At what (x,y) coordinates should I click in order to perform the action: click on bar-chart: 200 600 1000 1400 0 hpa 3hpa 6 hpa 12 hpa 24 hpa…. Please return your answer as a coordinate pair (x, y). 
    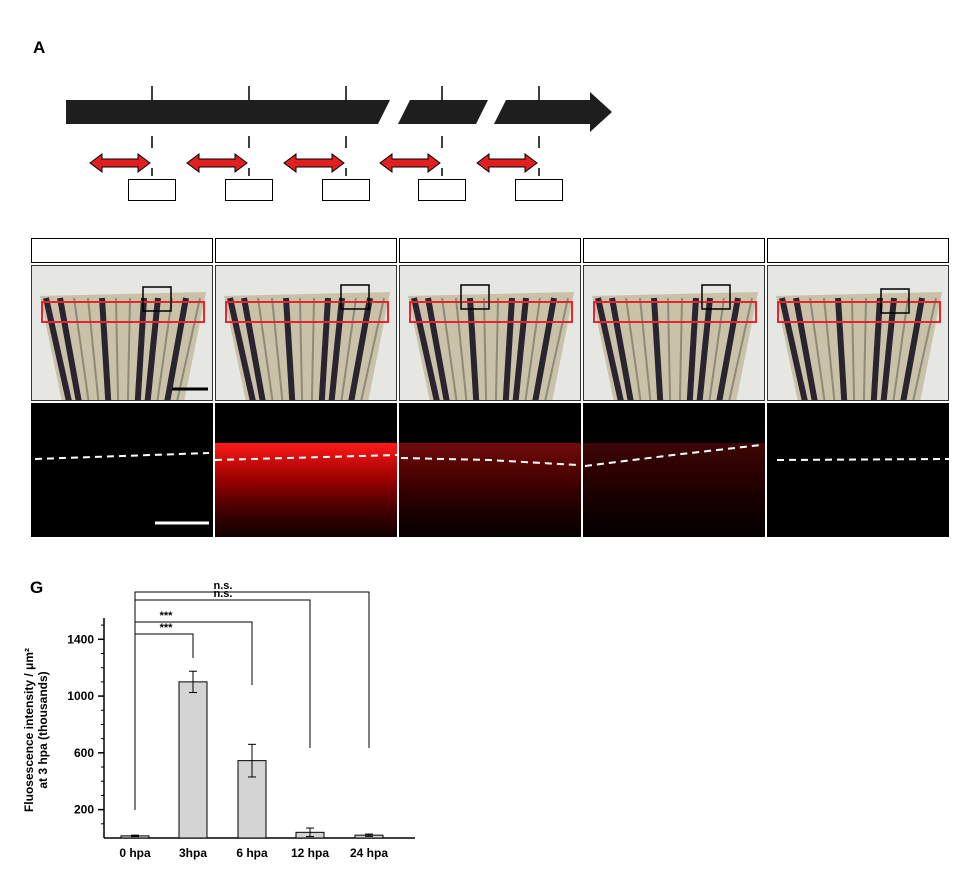
    Looking at the image, I should click on (241, 720).